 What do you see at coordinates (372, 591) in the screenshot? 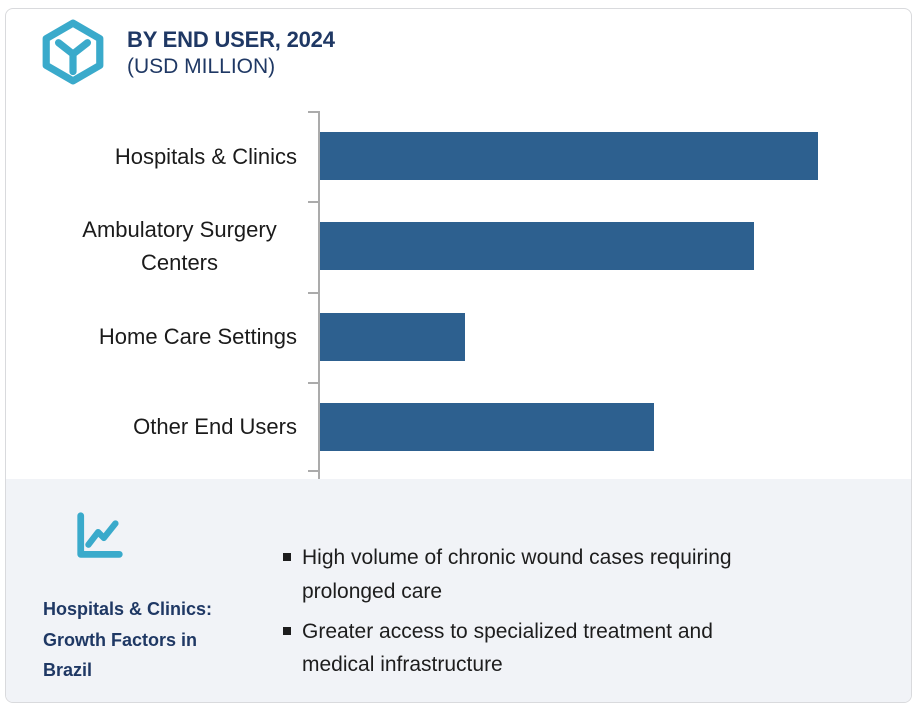
I see `insight-bullet-line: prolonged care` at bounding box center [372, 591].